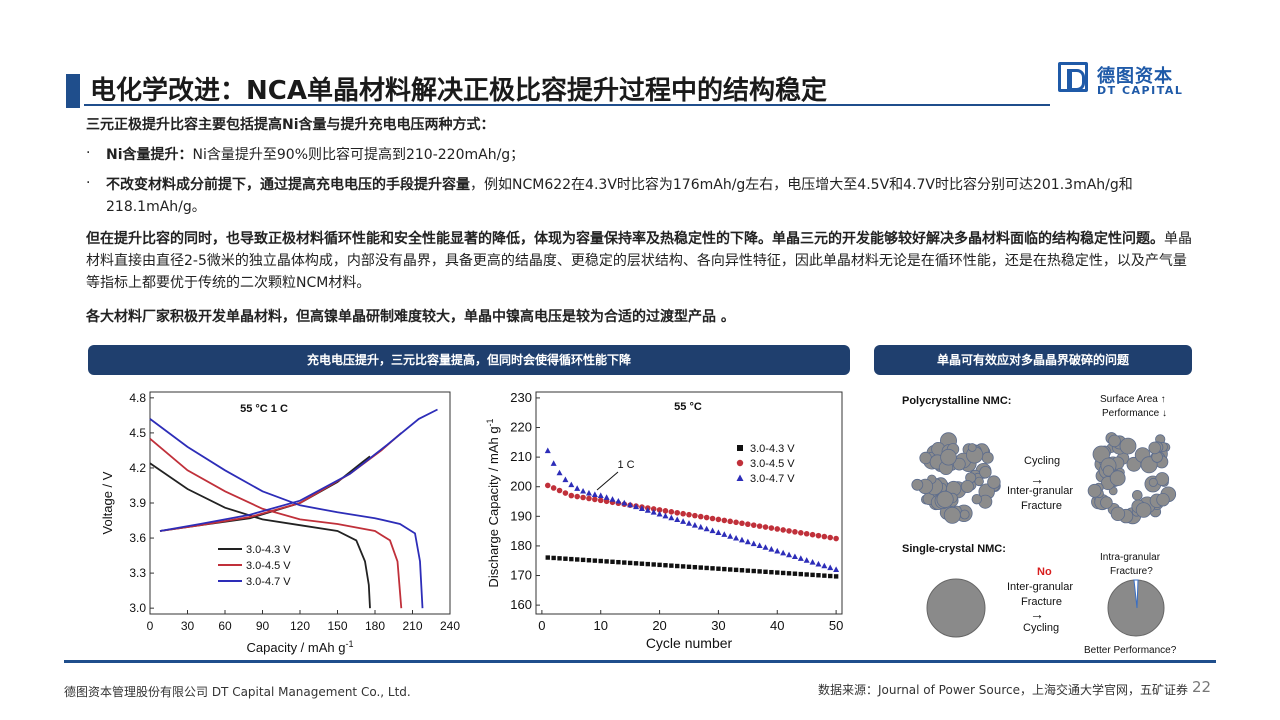  Describe the element at coordinates (956, 401) in the screenshot. I see `poly-label: Polycrystalline NMC:` at that location.